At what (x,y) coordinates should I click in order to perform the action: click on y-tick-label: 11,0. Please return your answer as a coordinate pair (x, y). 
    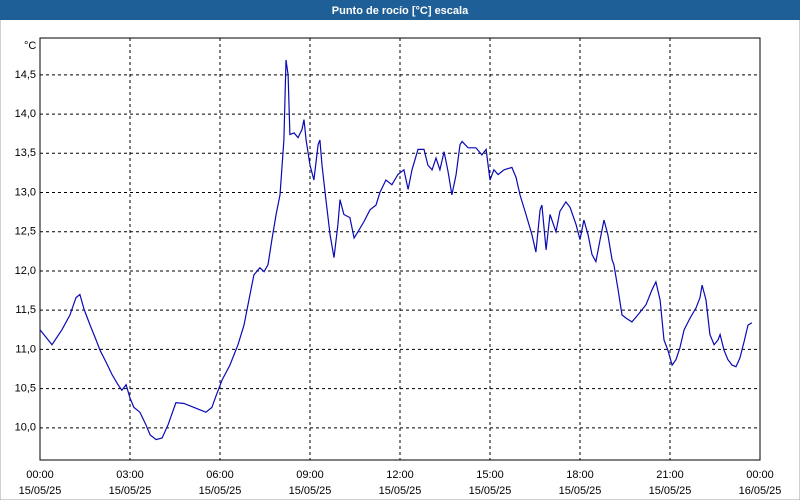
    Looking at the image, I should click on (25, 349).